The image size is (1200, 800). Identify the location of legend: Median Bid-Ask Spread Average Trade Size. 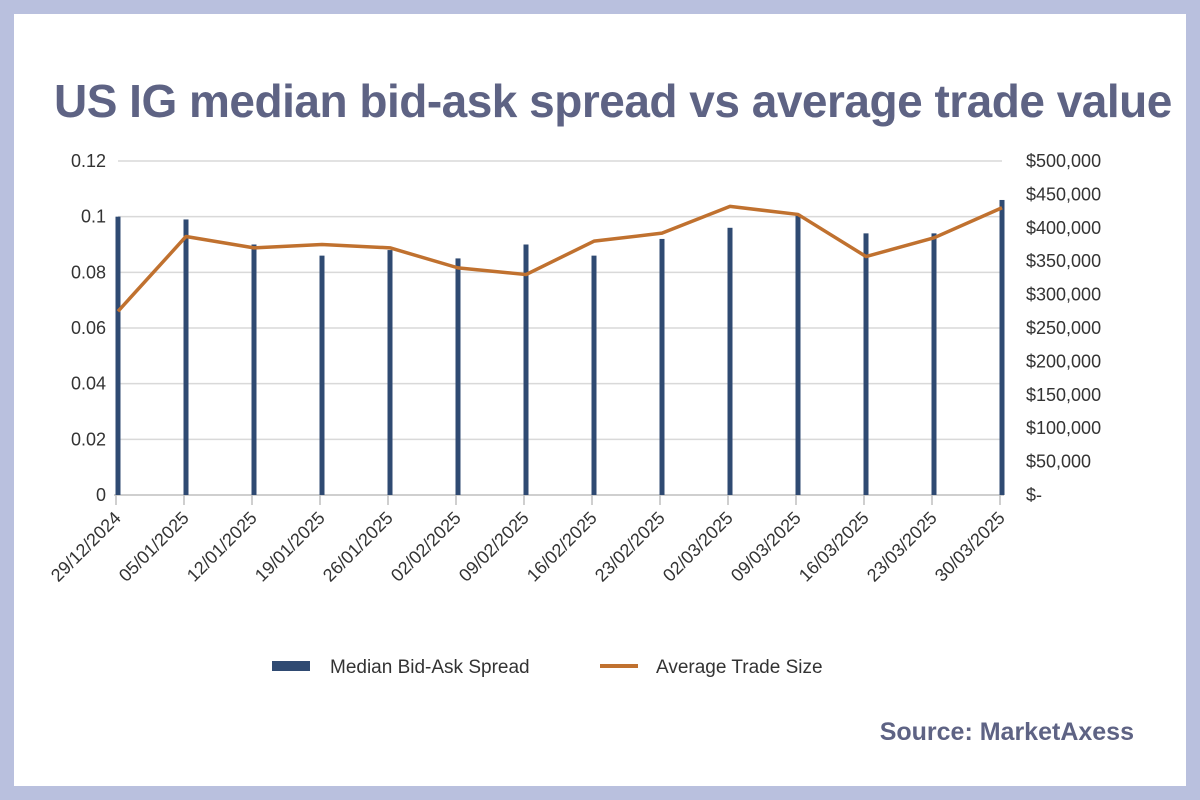
(547, 667).